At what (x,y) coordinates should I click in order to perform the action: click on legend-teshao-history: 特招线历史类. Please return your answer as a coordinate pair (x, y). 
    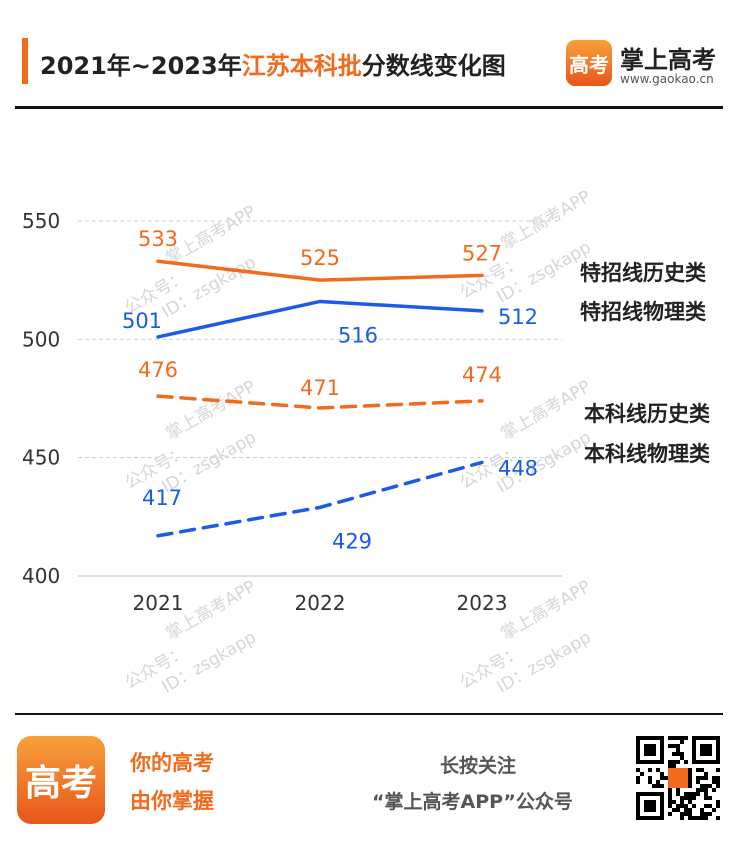
    Looking at the image, I should click on (643, 272).